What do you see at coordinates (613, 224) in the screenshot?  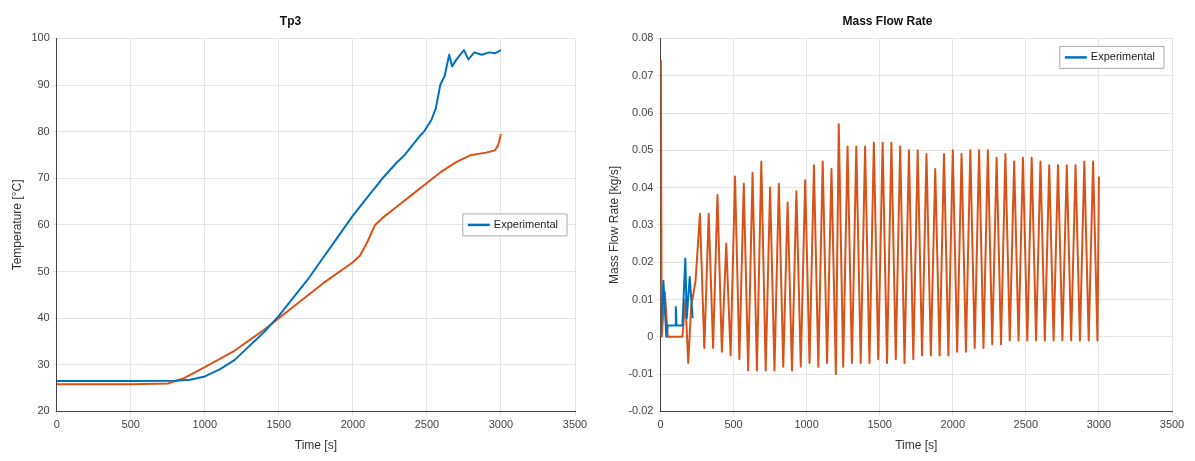 I see `y-axis-title: Mass Flow Rate [kg/s]` at bounding box center [613, 224].